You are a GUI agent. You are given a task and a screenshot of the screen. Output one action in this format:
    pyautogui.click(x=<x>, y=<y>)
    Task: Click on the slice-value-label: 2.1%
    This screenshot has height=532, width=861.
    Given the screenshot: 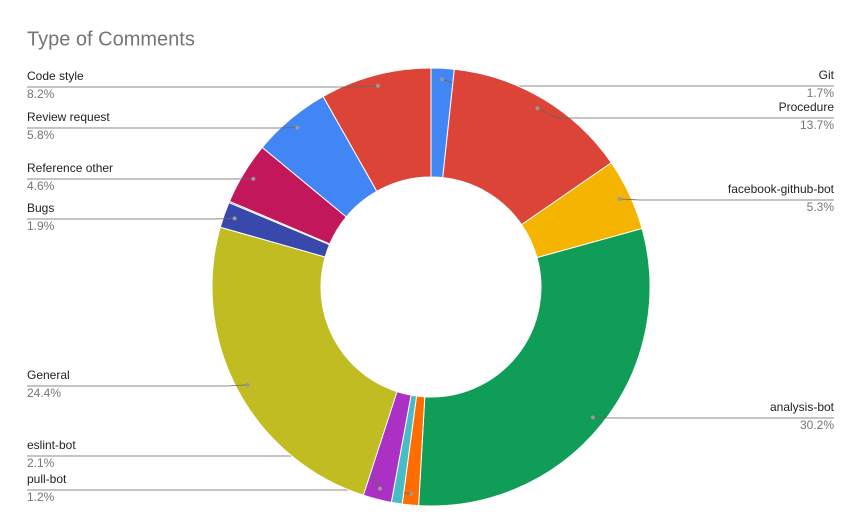 What is the action you would take?
    pyautogui.click(x=41, y=463)
    